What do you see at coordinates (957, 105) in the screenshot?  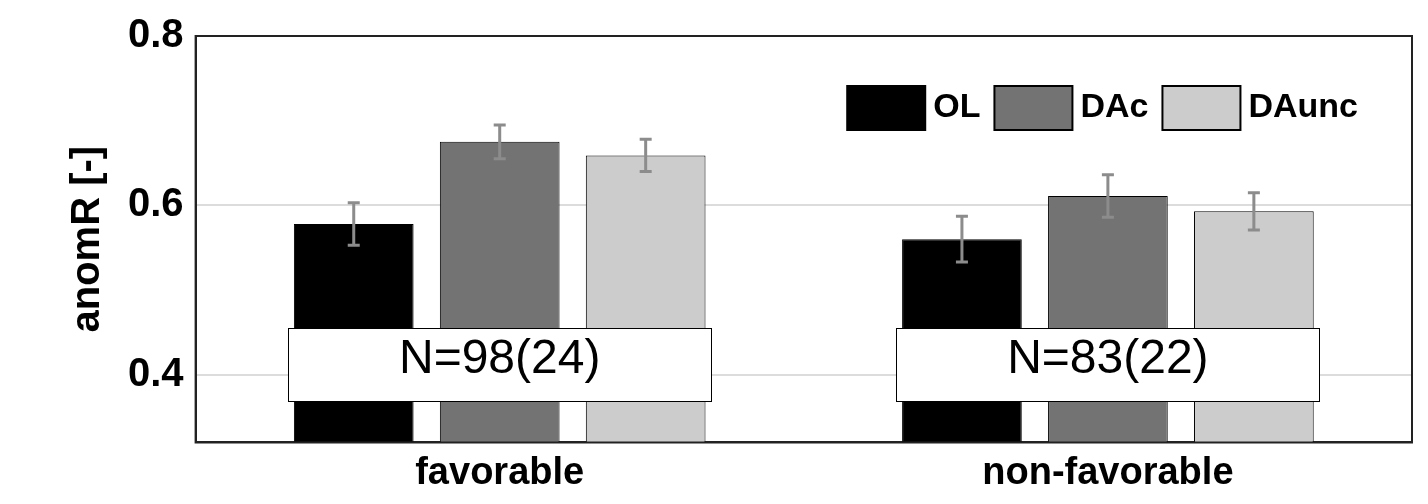 I see `legend-label: OL` at bounding box center [957, 105].